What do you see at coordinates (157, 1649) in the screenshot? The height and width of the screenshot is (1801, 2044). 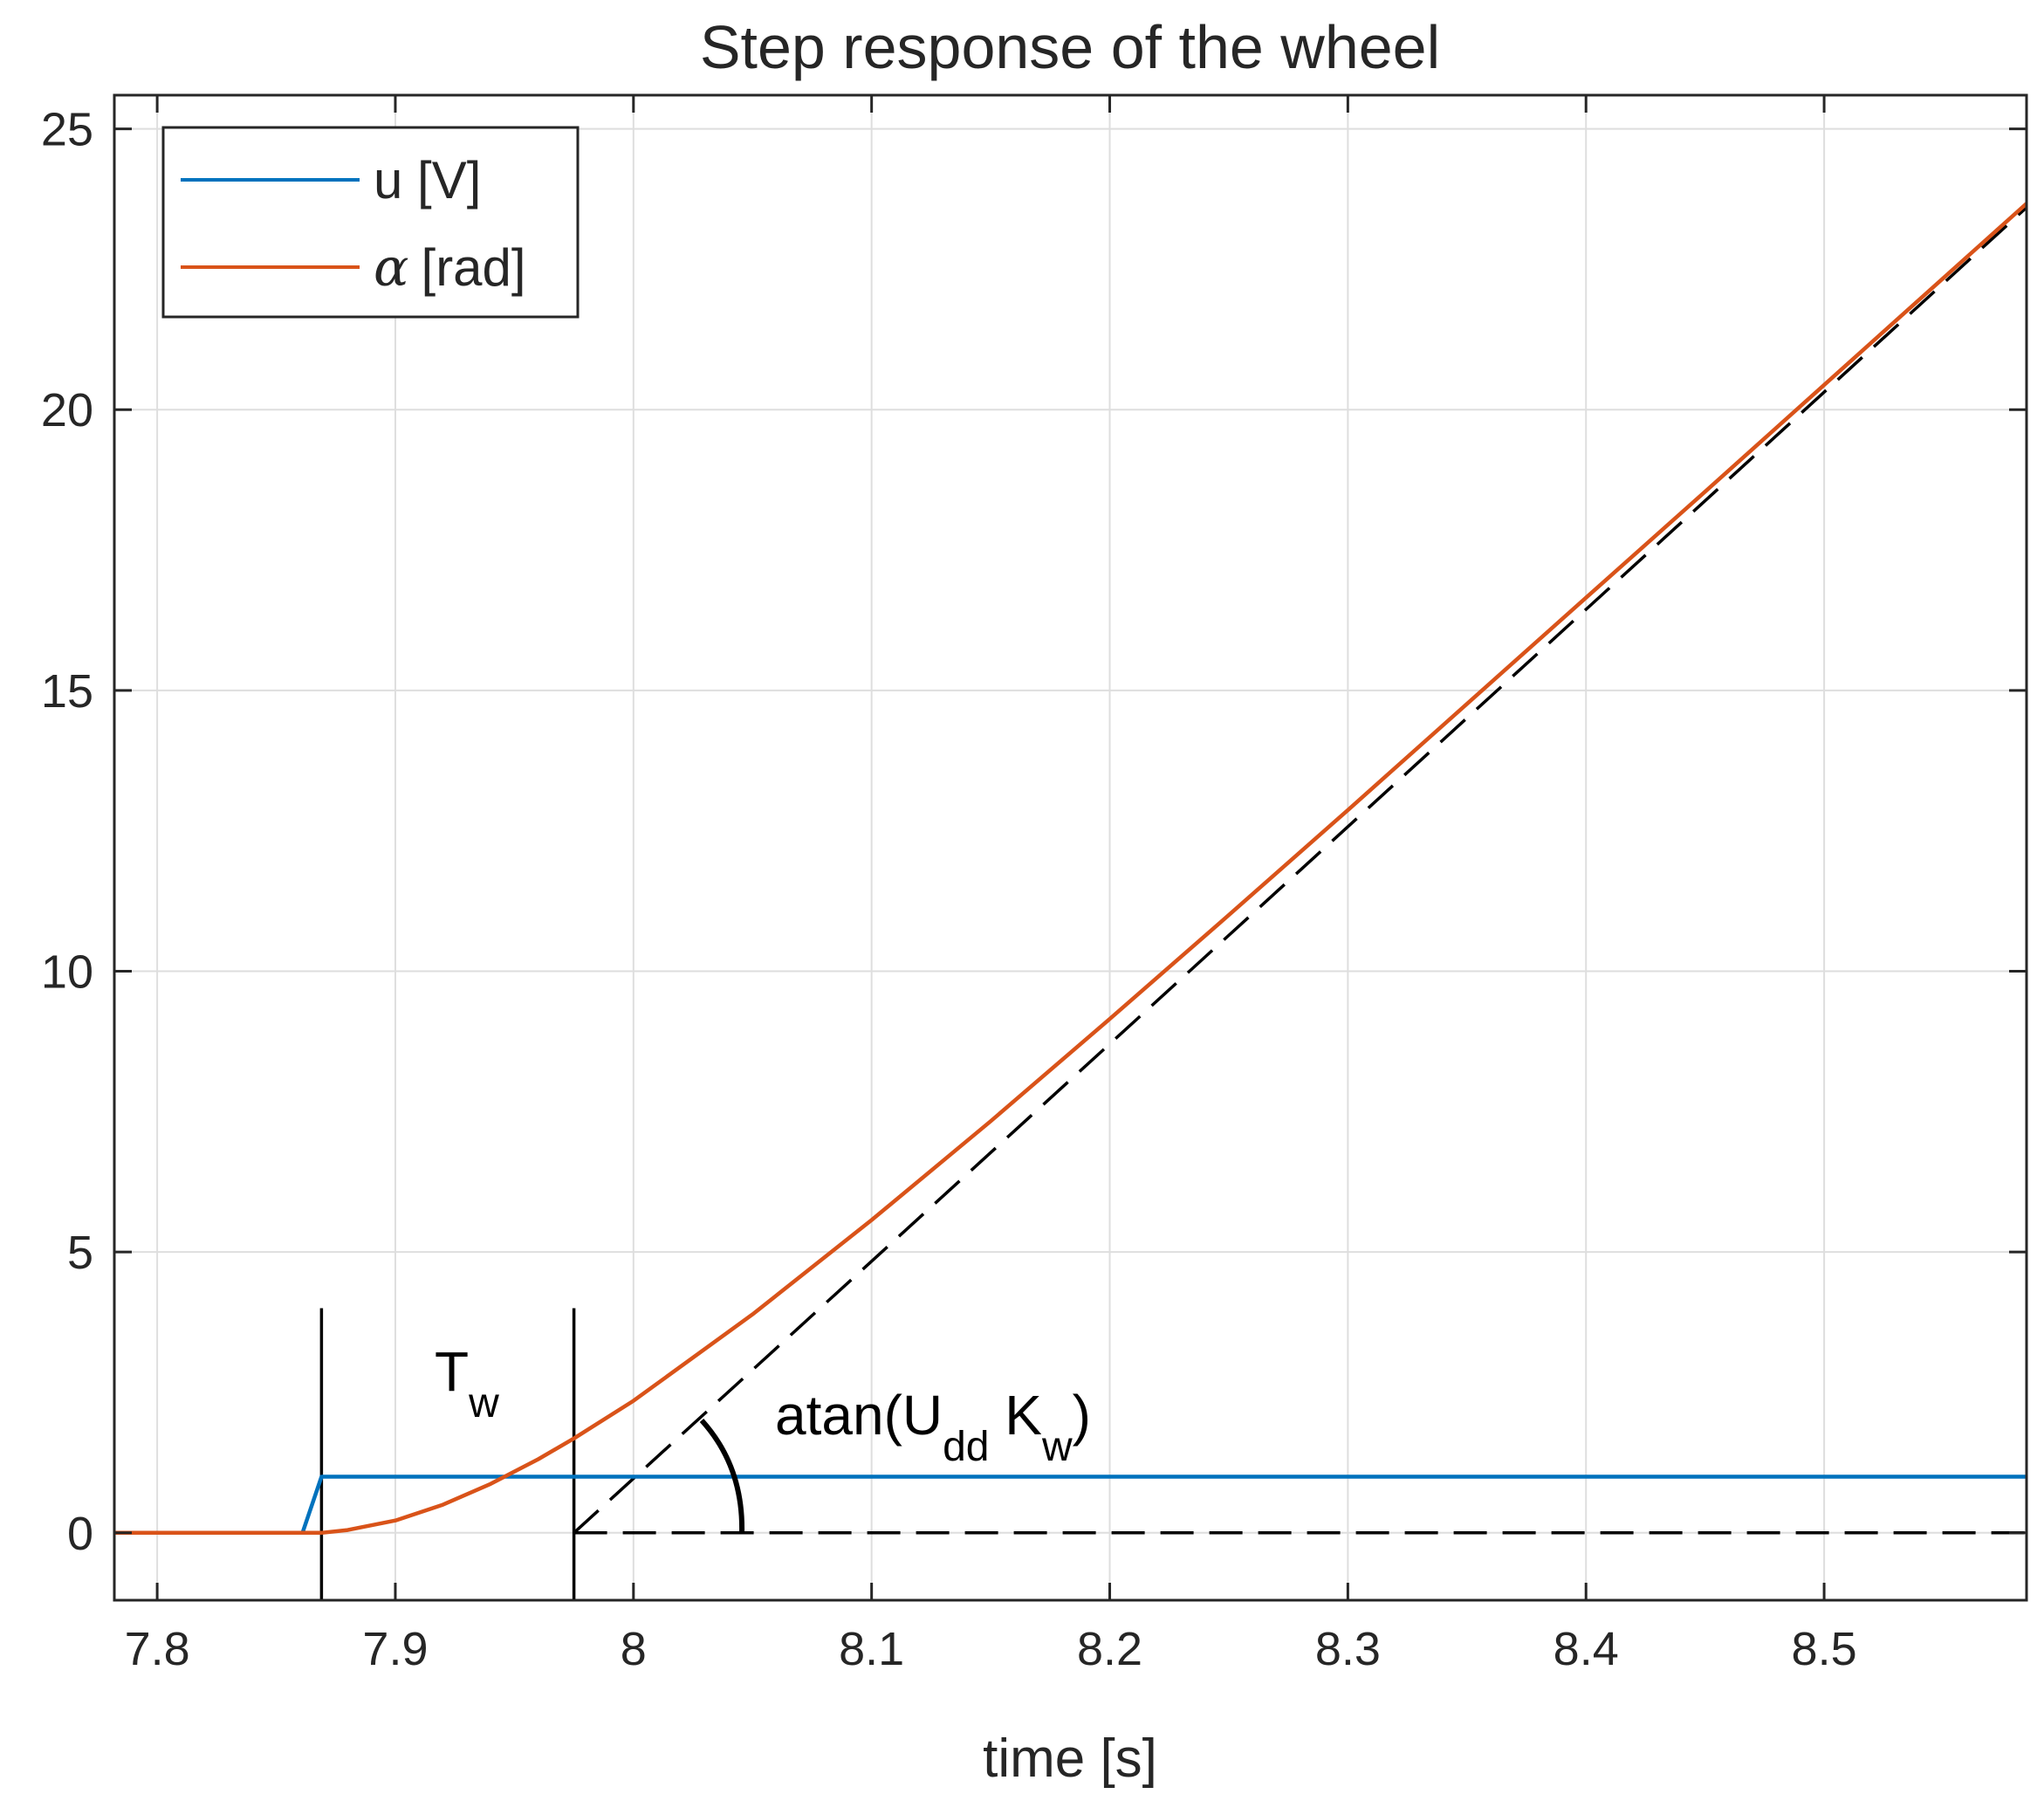 I see `x-tick-label-0: 7.8` at bounding box center [157, 1649].